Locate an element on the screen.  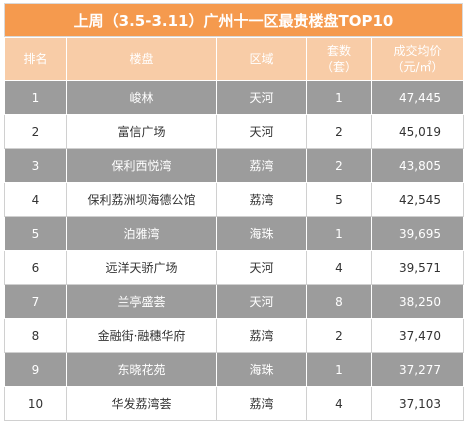
table-row: 4 保利荔洲坝海德公馆 荔湾 5 42,545 is located at coordinates (234, 199).